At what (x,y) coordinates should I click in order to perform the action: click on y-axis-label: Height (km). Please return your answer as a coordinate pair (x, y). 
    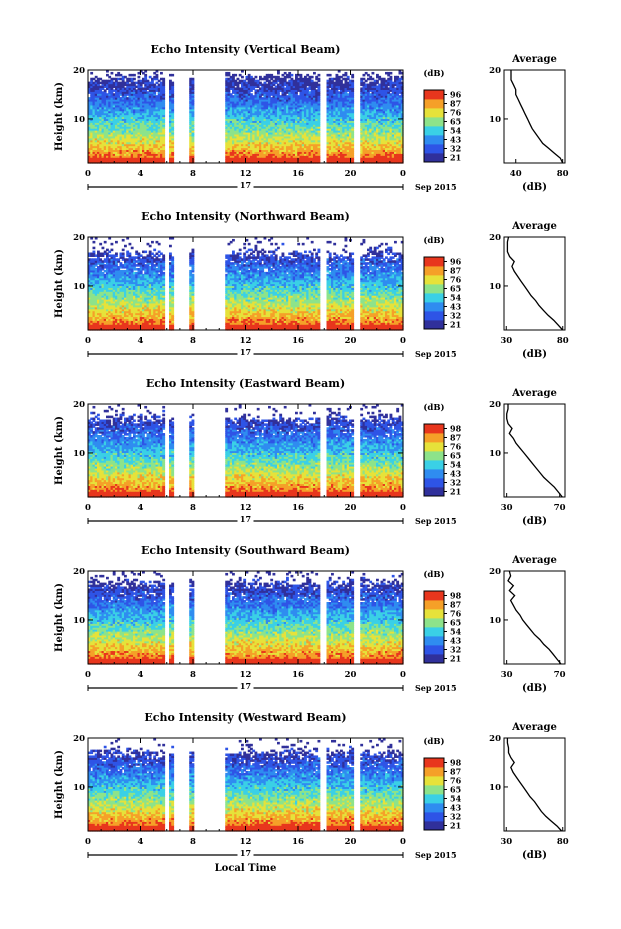
    Looking at the image, I should click on (59, 116).